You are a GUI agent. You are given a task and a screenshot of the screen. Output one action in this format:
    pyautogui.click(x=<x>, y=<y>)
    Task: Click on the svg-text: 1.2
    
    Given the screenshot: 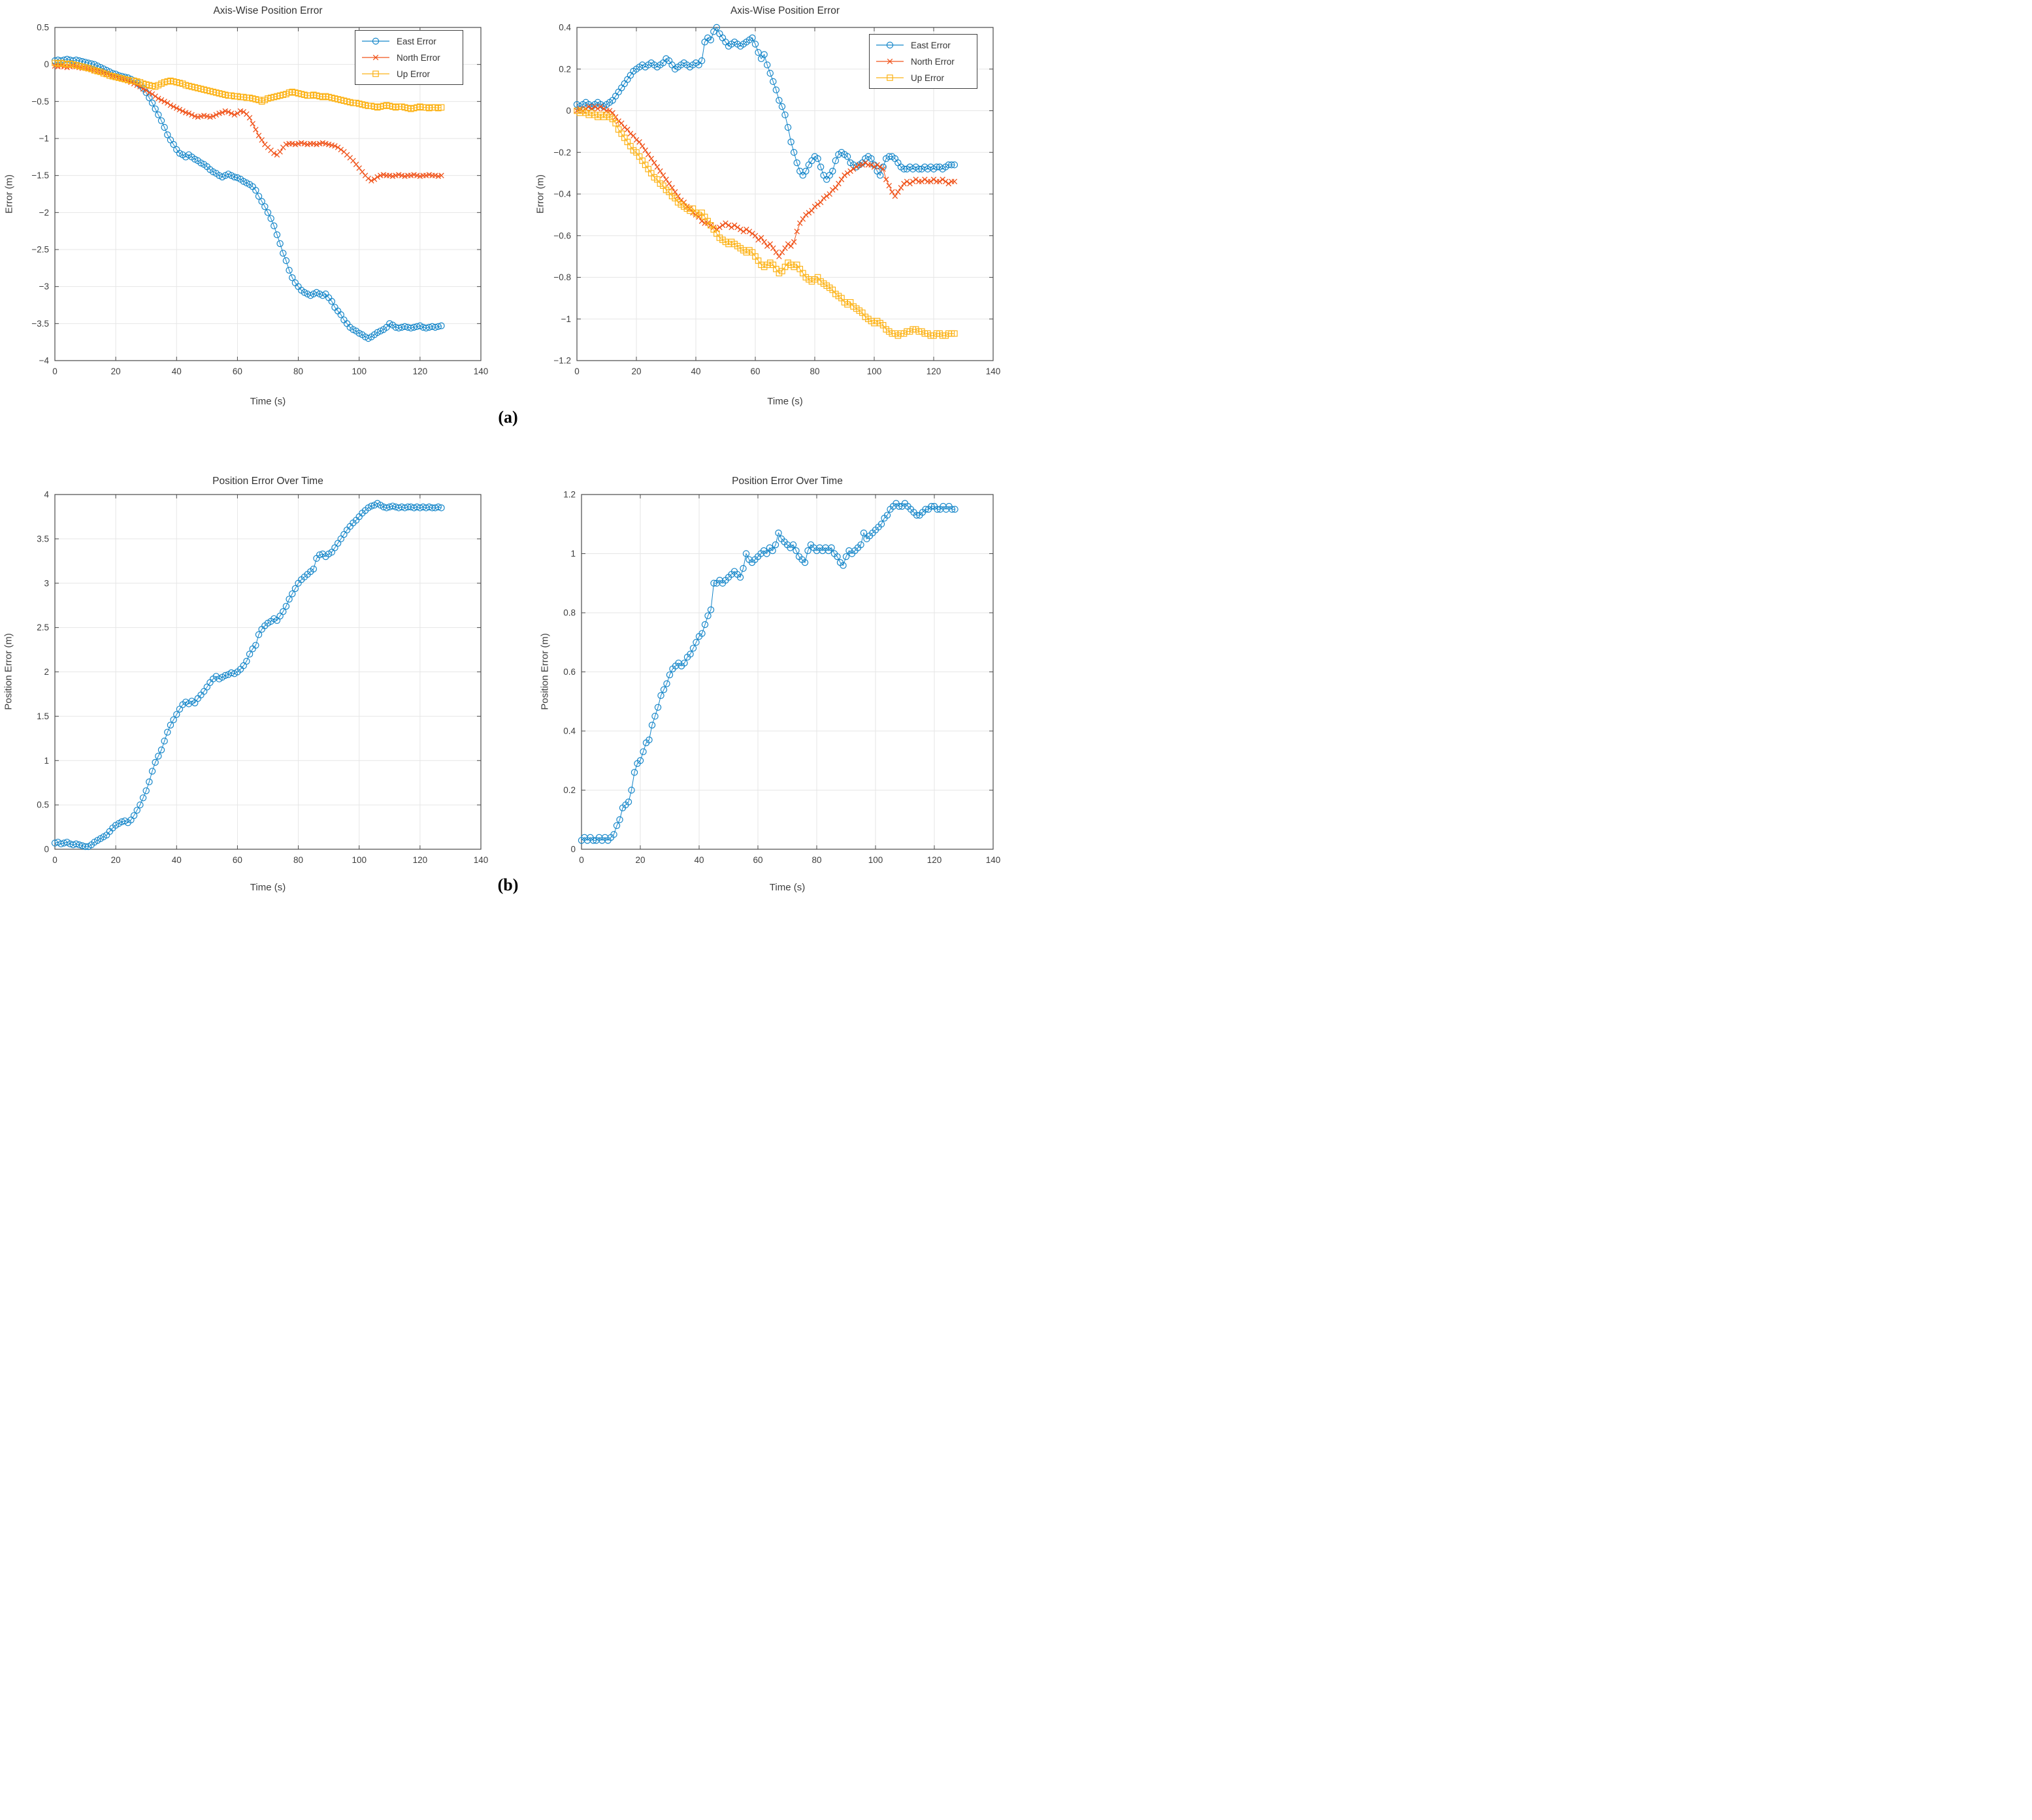 What is the action you would take?
    pyautogui.click(x=569, y=495)
    